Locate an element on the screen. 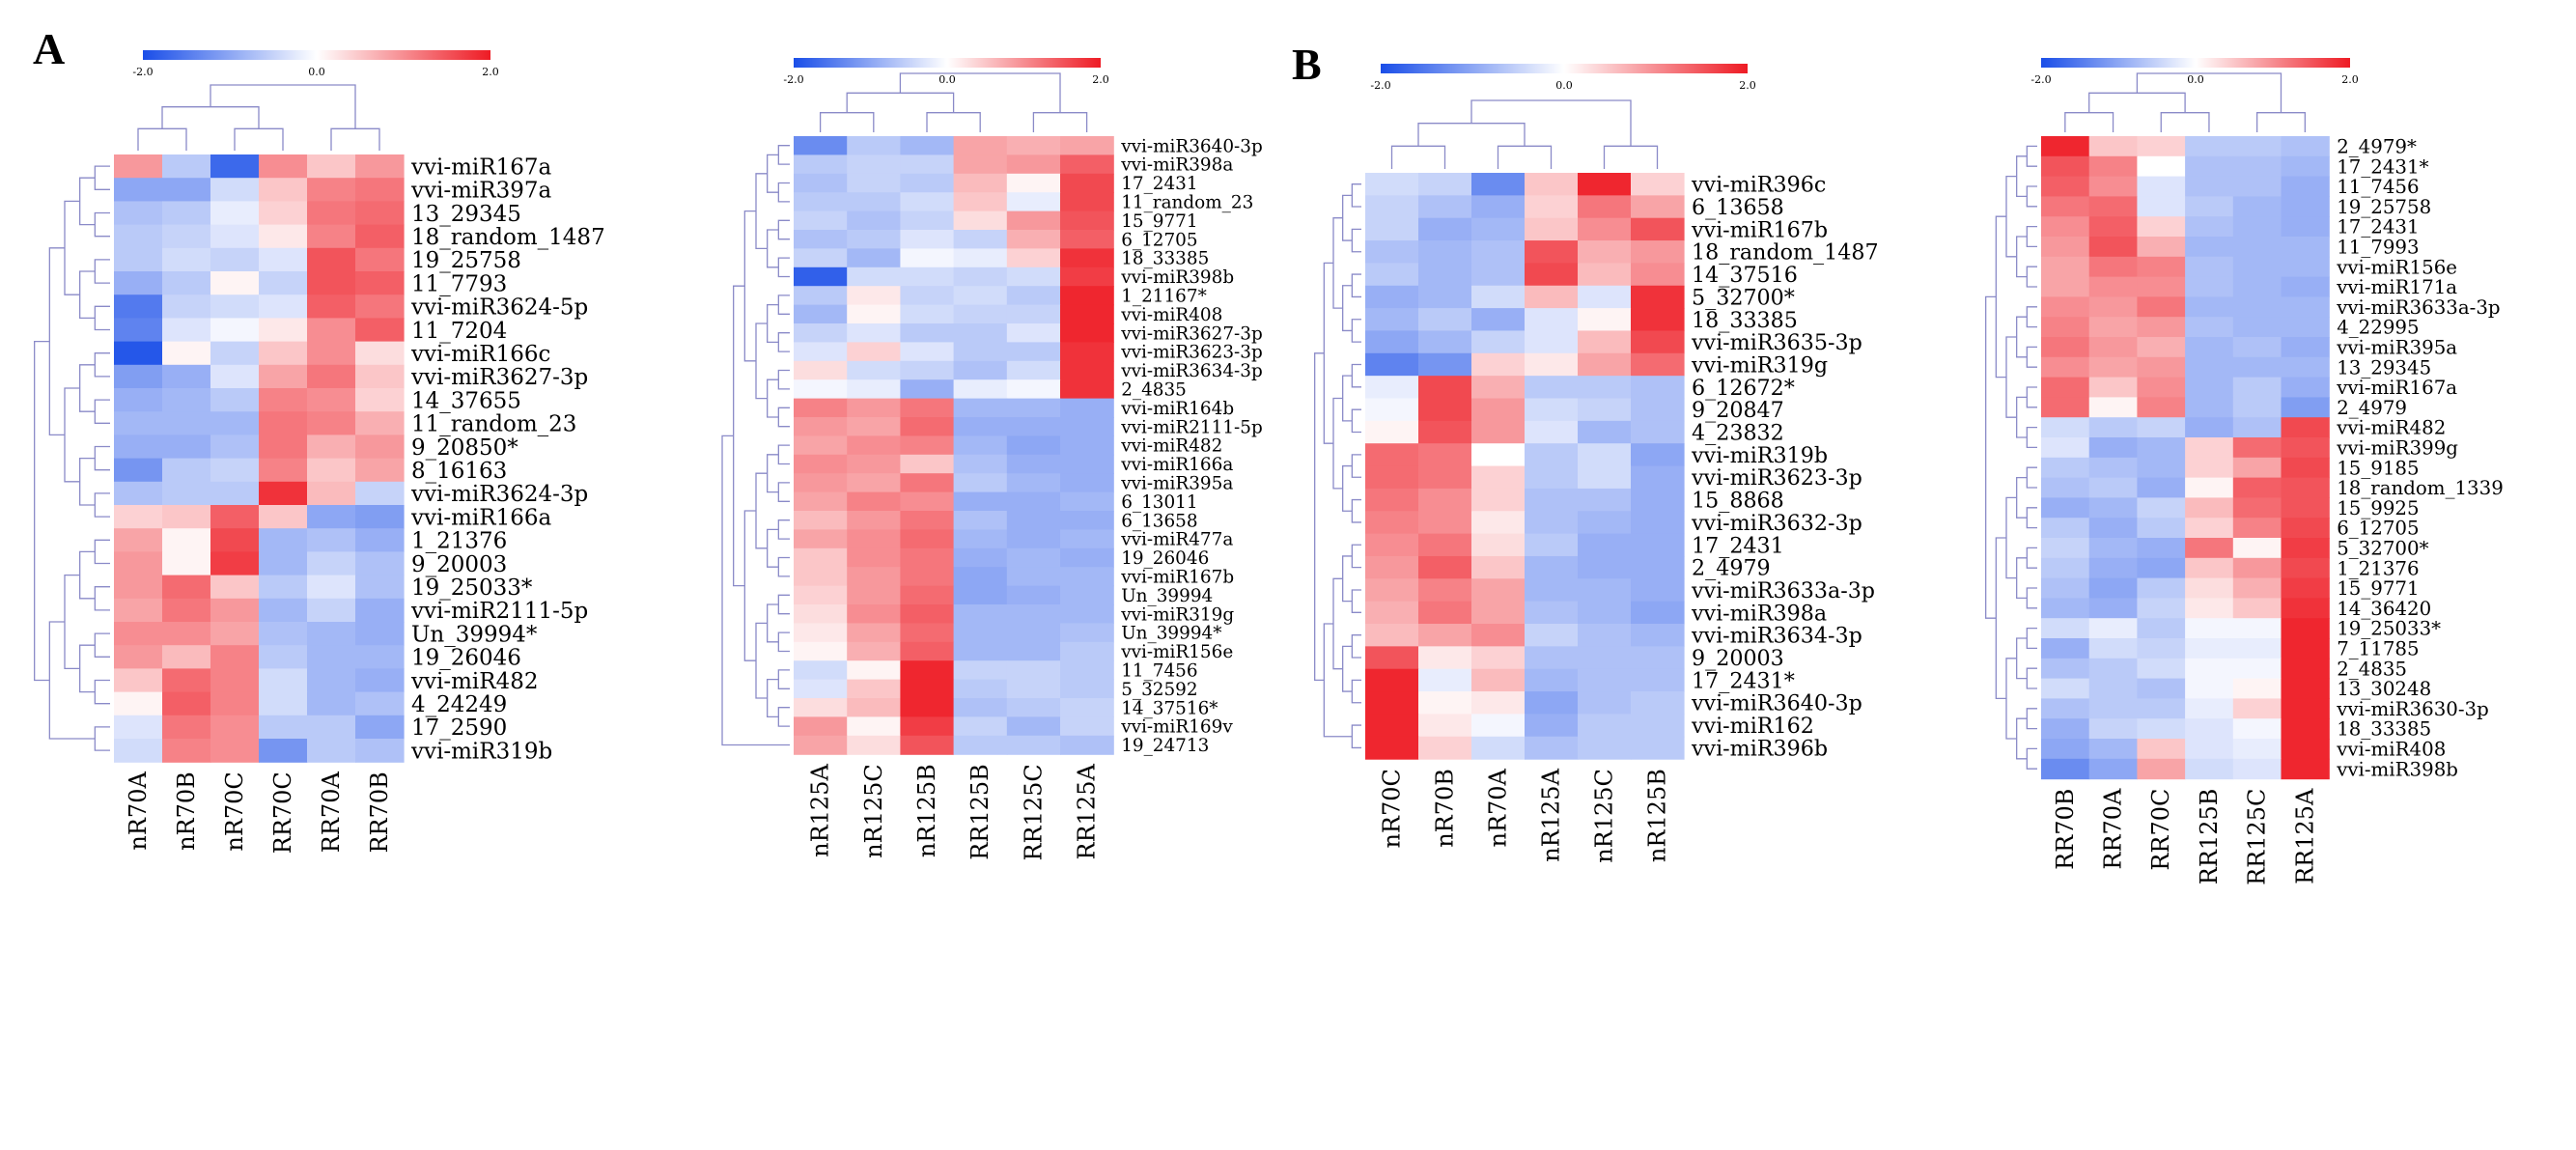  row-label: vvi-miR397a is located at coordinates (481, 191).